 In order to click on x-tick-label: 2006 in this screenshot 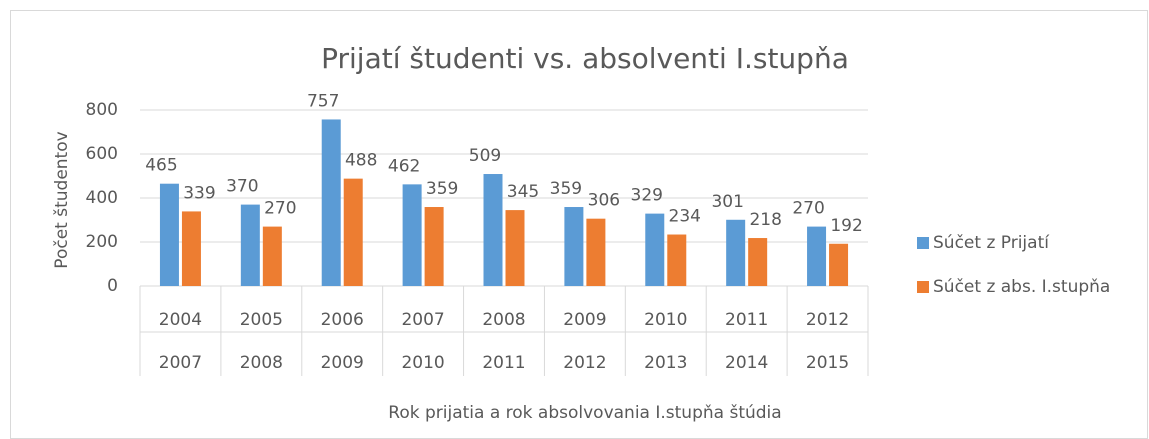, I will do `click(342, 320)`.